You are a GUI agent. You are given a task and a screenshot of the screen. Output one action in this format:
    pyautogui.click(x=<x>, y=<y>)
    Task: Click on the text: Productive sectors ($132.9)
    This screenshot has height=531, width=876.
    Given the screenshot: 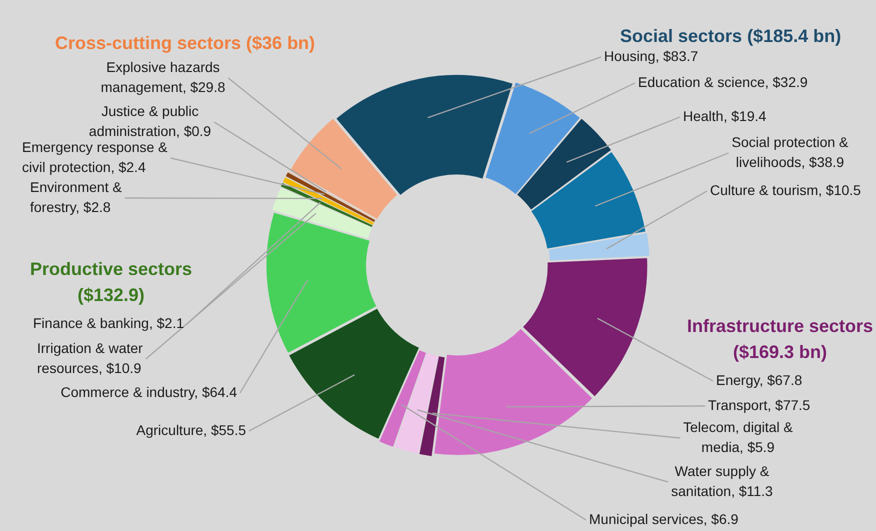 What is the action you would take?
    pyautogui.click(x=111, y=281)
    